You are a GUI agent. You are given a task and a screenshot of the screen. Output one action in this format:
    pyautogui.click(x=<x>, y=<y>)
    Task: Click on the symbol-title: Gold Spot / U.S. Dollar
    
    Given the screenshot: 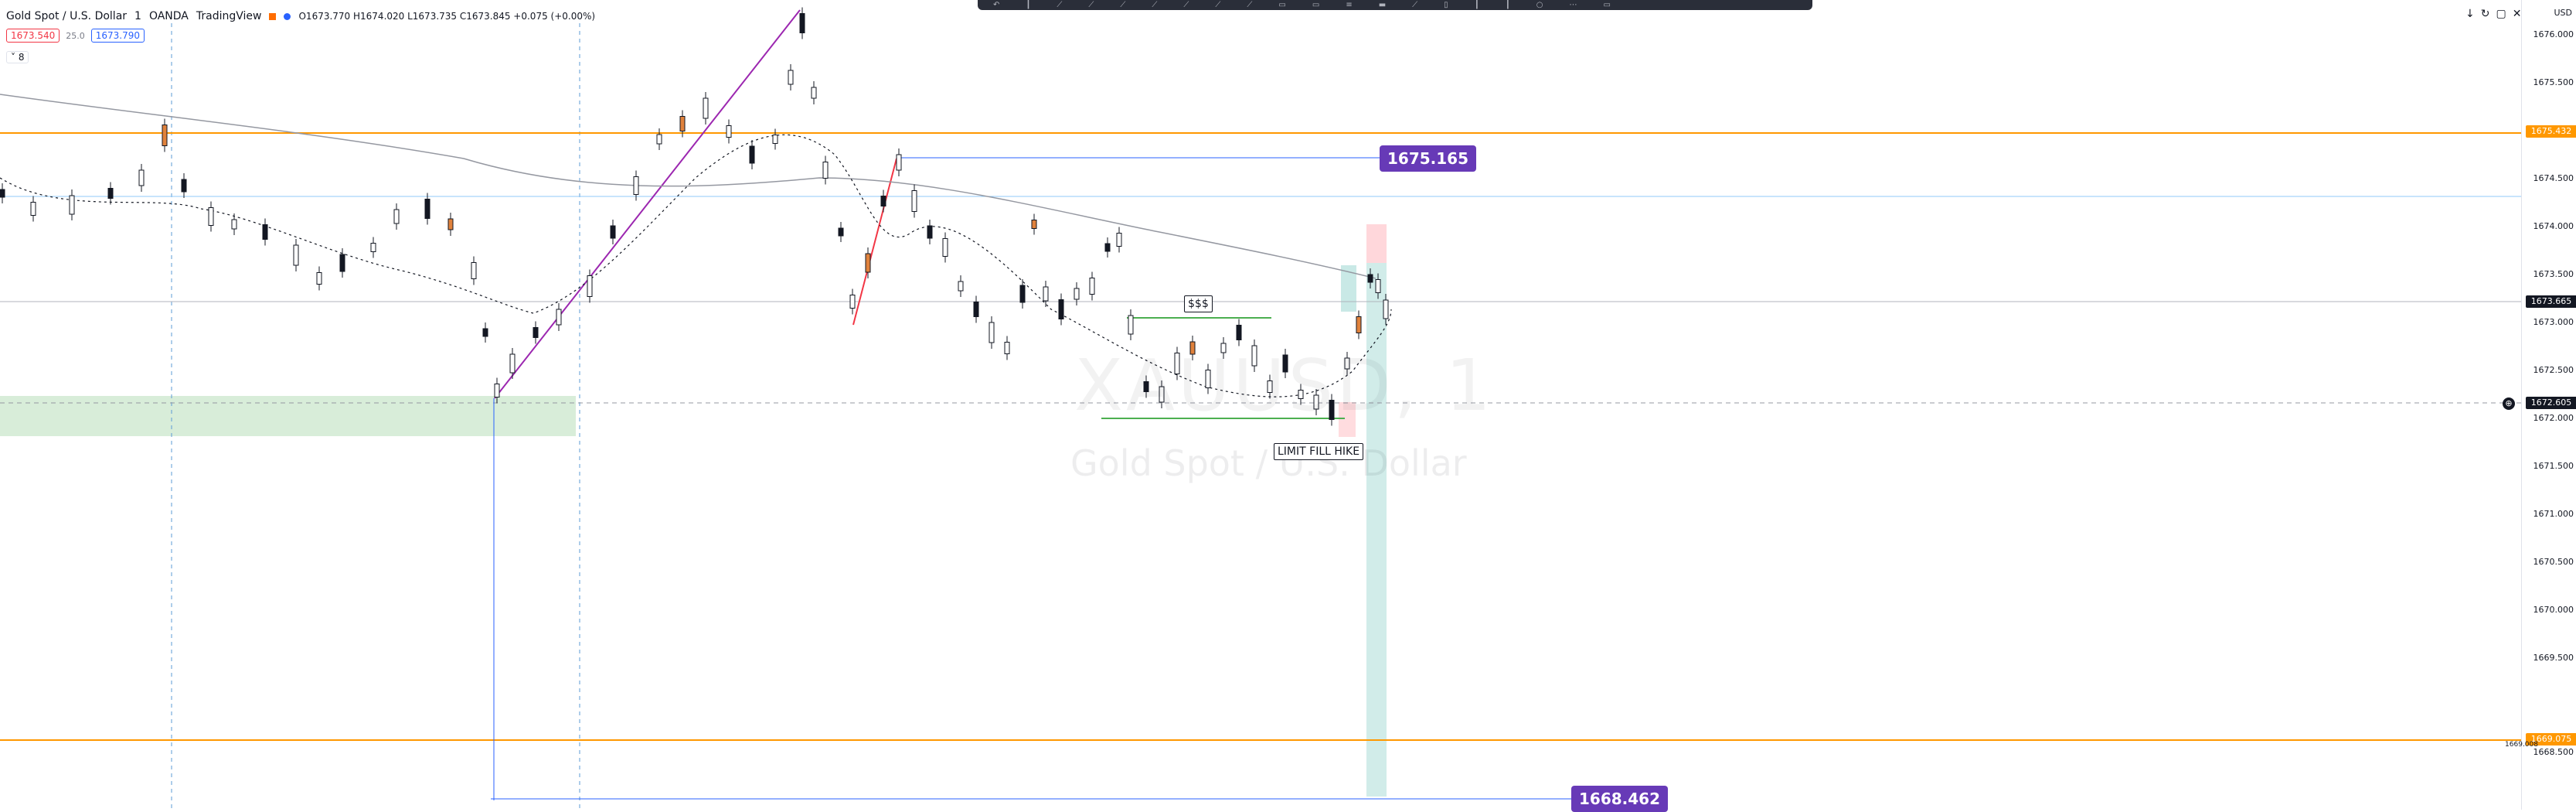 What is the action you would take?
    pyautogui.click(x=67, y=16)
    